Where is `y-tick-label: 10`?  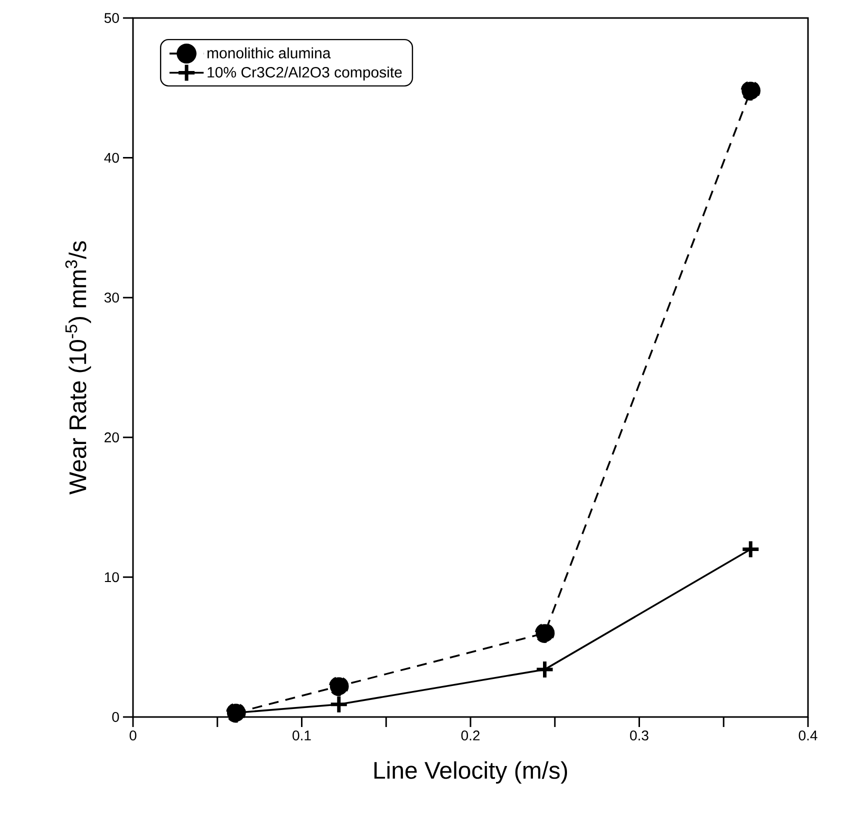 y-tick-label: 10 is located at coordinates (111, 577).